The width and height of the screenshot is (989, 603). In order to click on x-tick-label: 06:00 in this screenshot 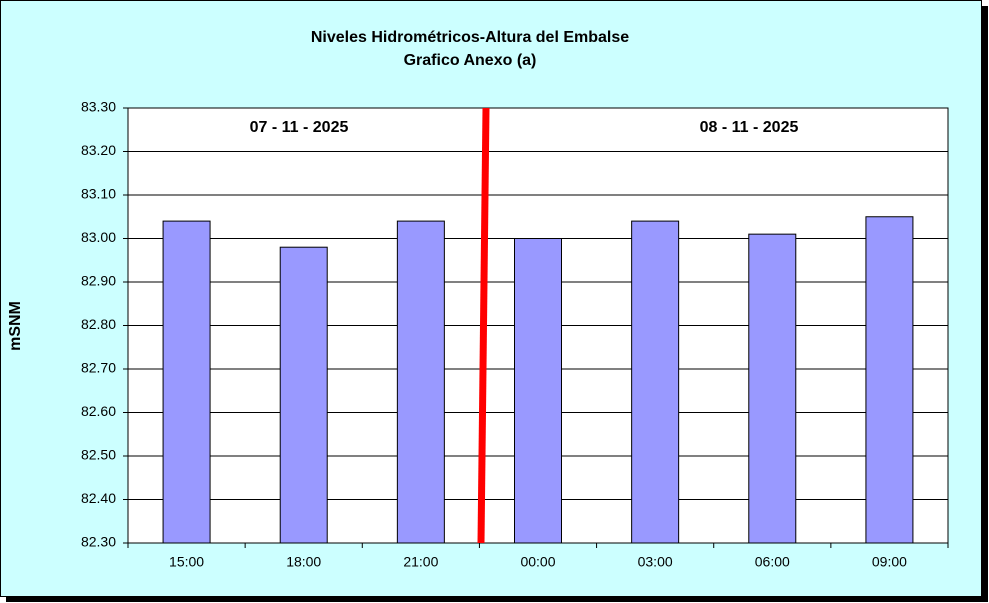, I will do `click(772, 562)`.